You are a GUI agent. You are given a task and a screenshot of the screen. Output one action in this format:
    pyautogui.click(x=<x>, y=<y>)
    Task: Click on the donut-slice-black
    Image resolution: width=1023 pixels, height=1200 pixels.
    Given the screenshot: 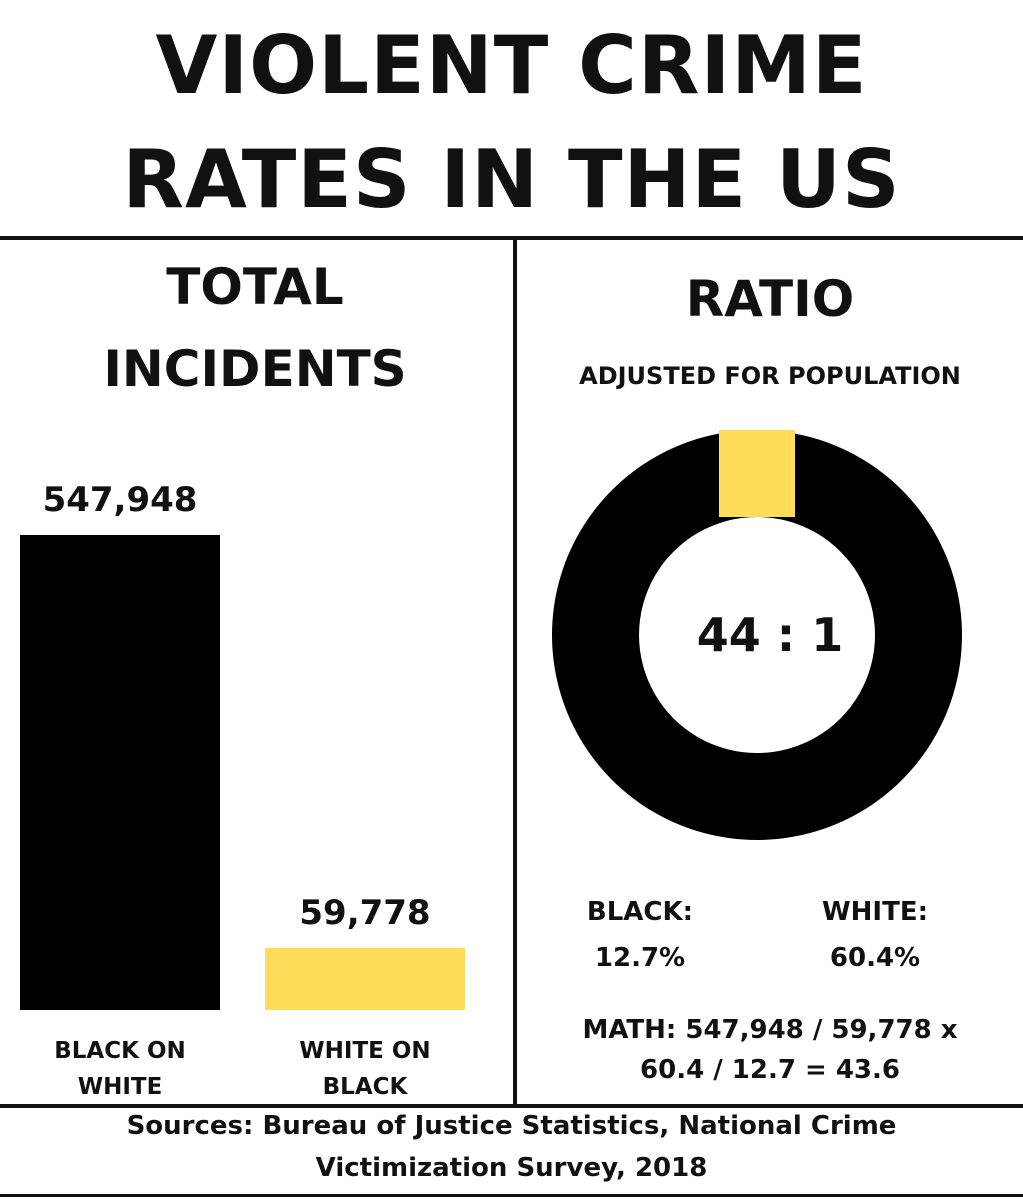 What is the action you would take?
    pyautogui.click(x=756, y=635)
    